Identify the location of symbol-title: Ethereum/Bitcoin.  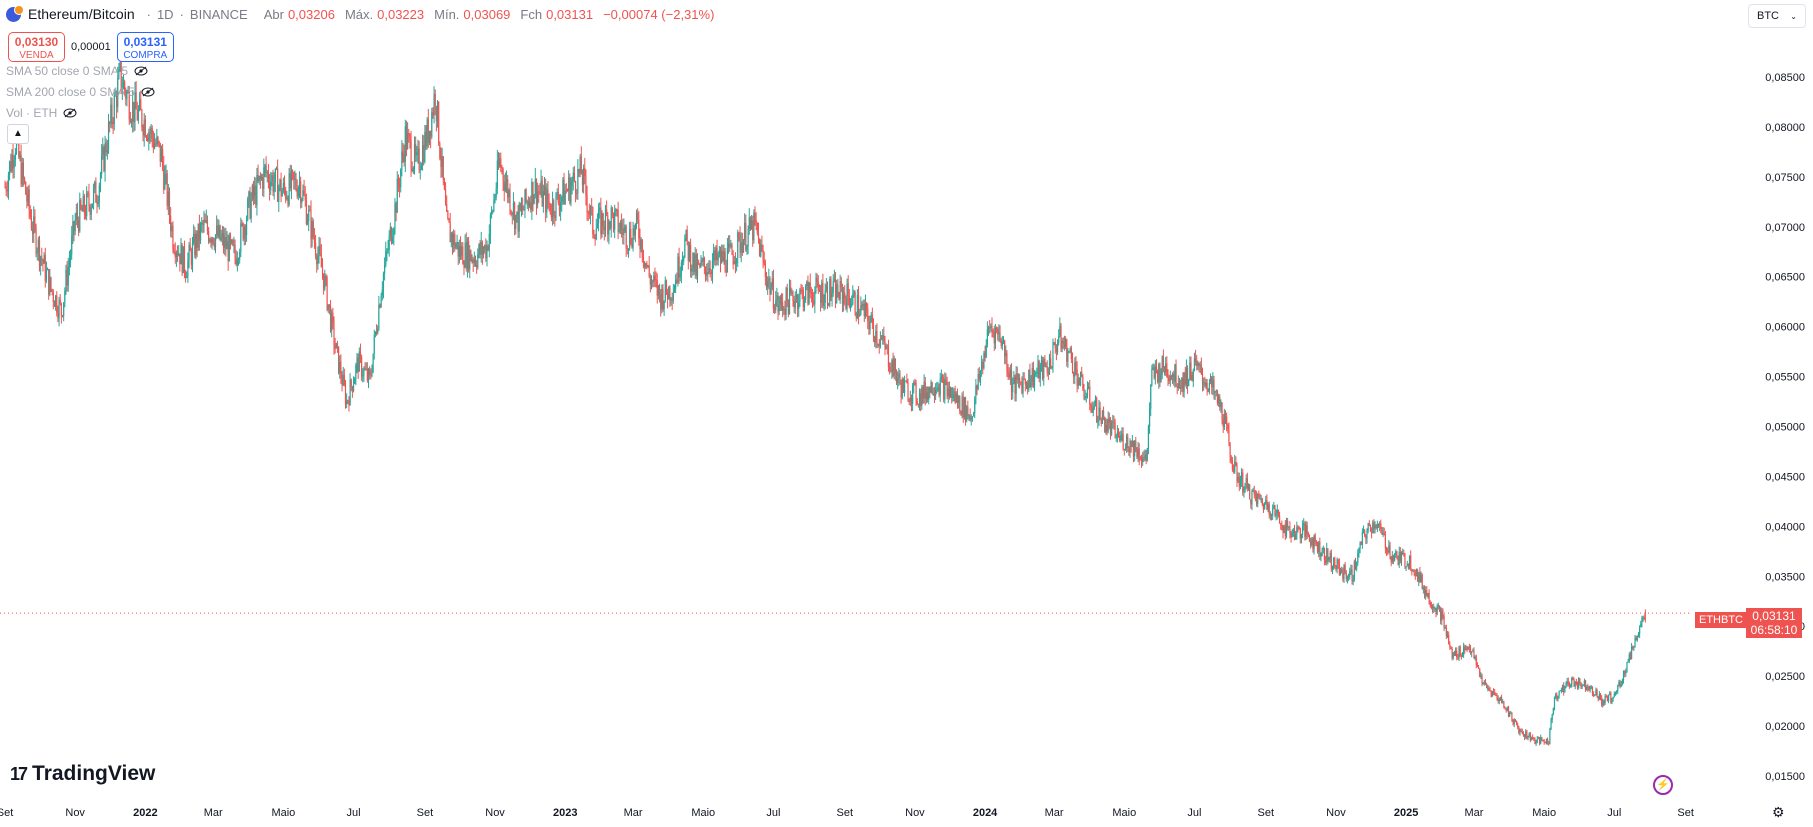
(81, 14).